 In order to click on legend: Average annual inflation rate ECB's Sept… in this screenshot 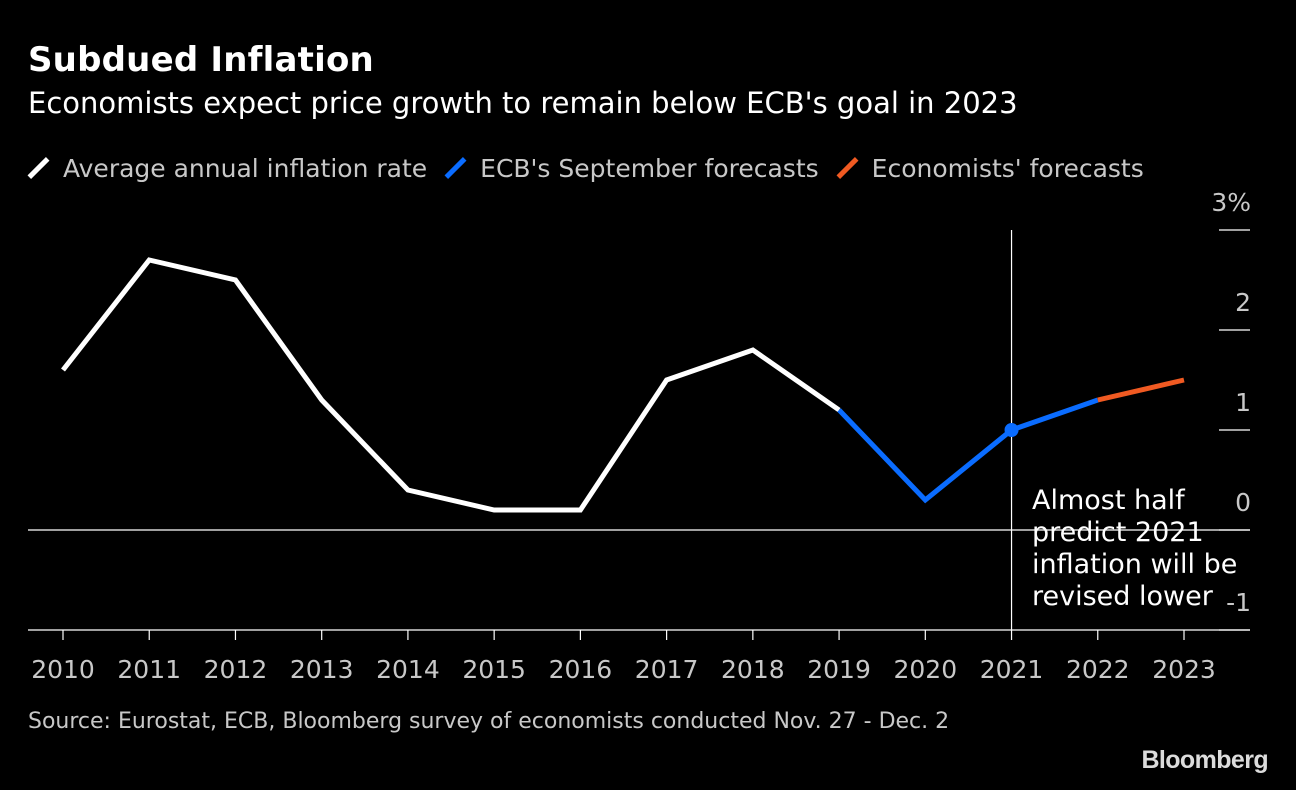, I will do `click(595, 168)`.